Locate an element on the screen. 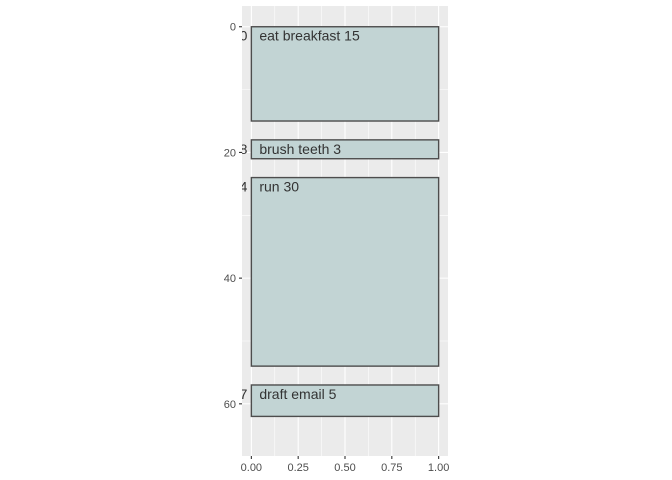 This screenshot has height=480, width=672. task-label: brush teeth 3 is located at coordinates (300, 149).